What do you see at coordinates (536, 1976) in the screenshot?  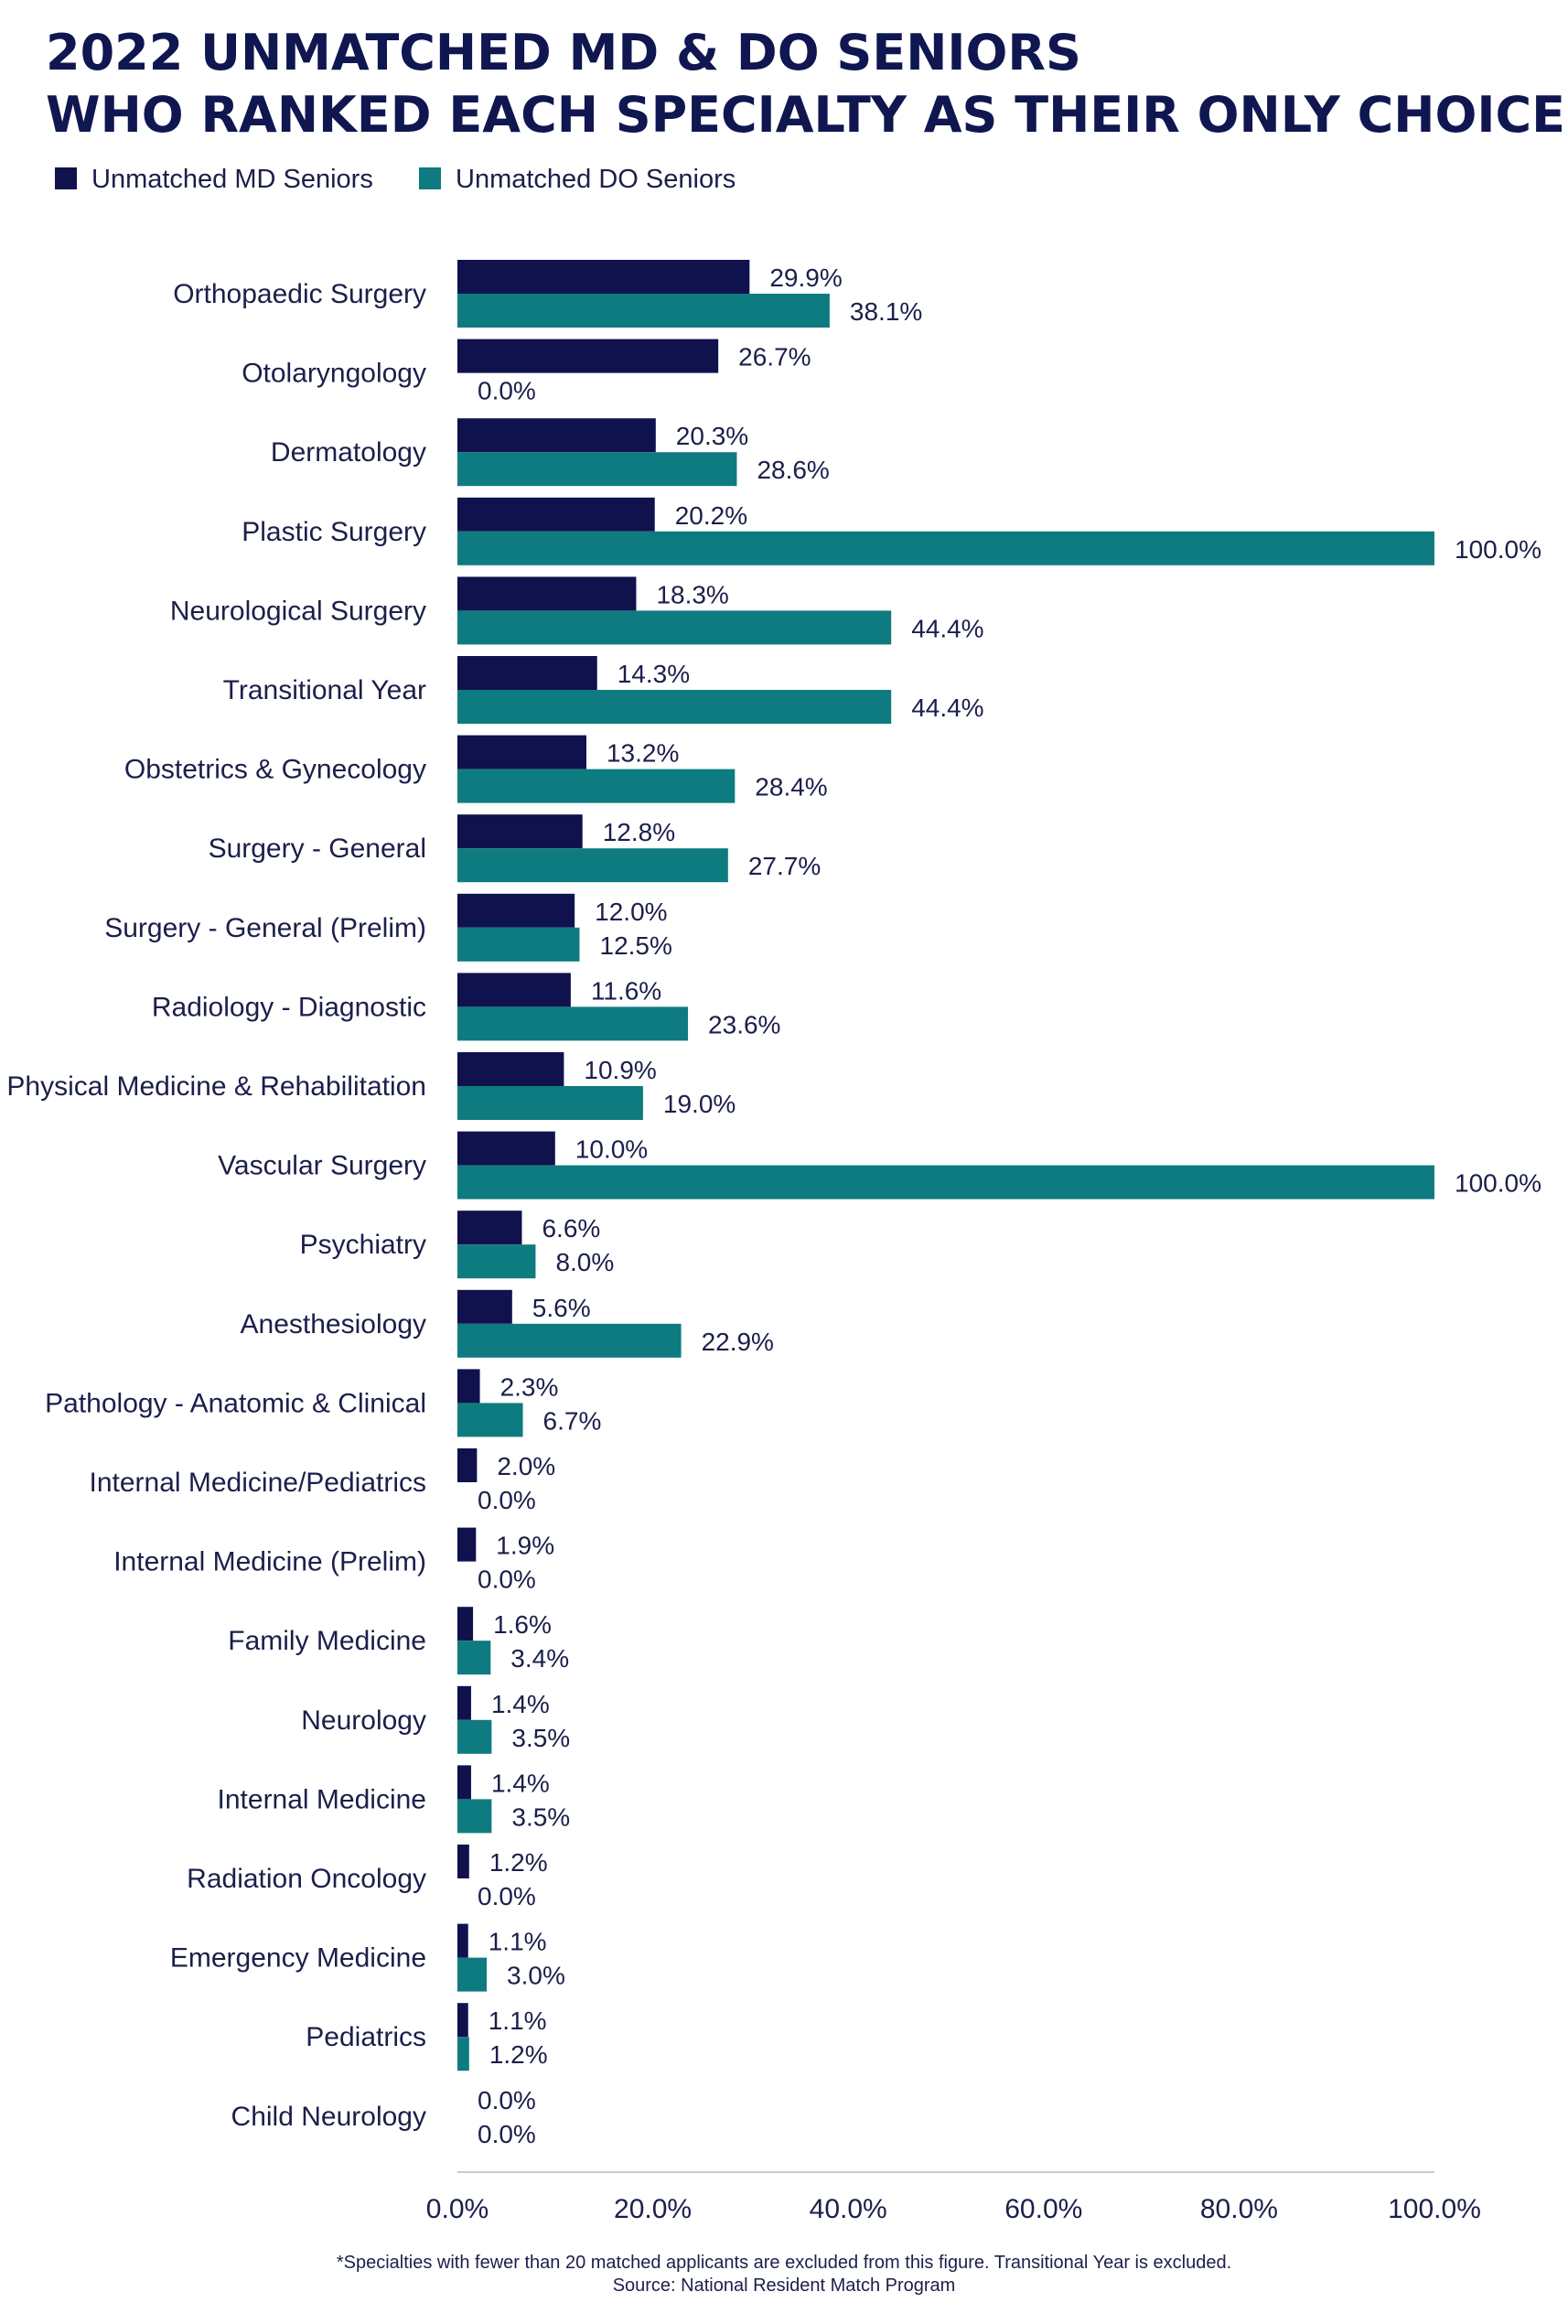 I see `value-label-do-emergency-medicine: 3.0%` at bounding box center [536, 1976].